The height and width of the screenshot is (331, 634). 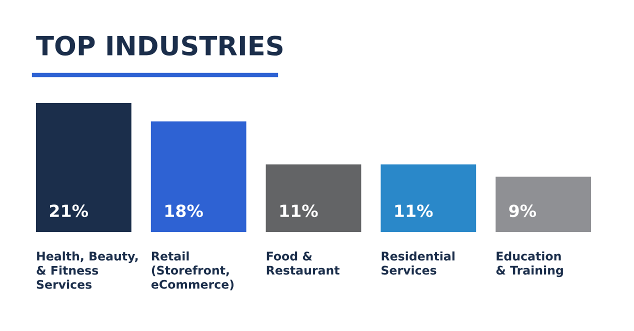 I want to click on chart-title: TOP INDUSTRIES, so click(x=159, y=46).